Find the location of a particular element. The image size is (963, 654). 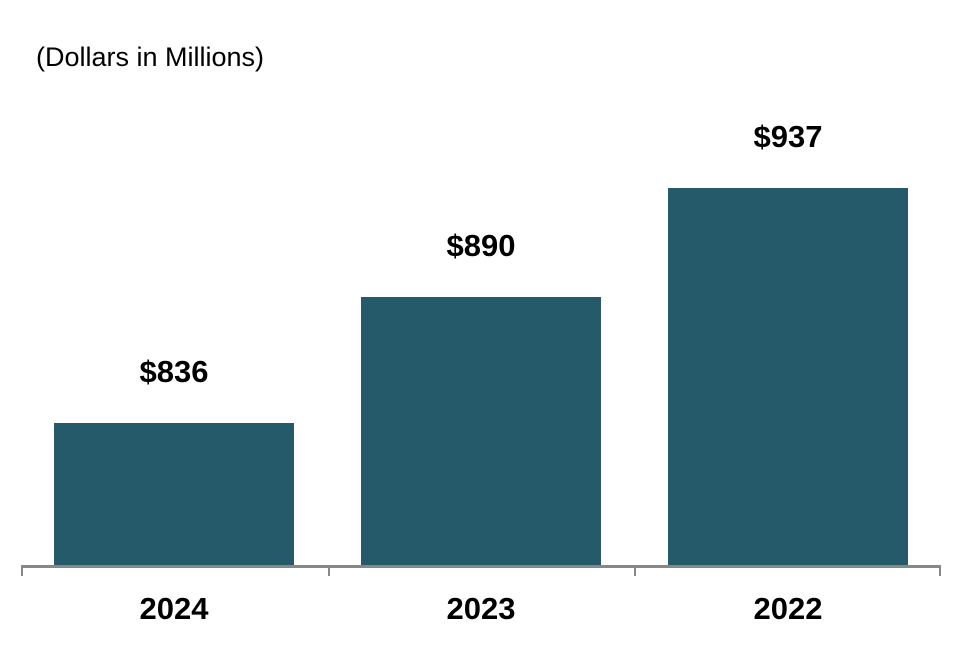

category-label: 2022 is located at coordinates (788, 608).